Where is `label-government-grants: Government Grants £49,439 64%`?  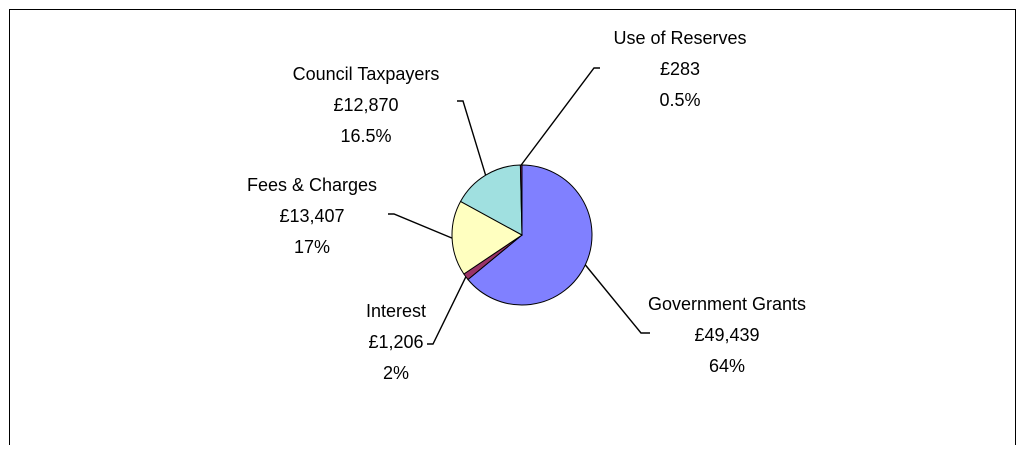 label-government-grants: Government Grants £49,439 64% is located at coordinates (727, 335).